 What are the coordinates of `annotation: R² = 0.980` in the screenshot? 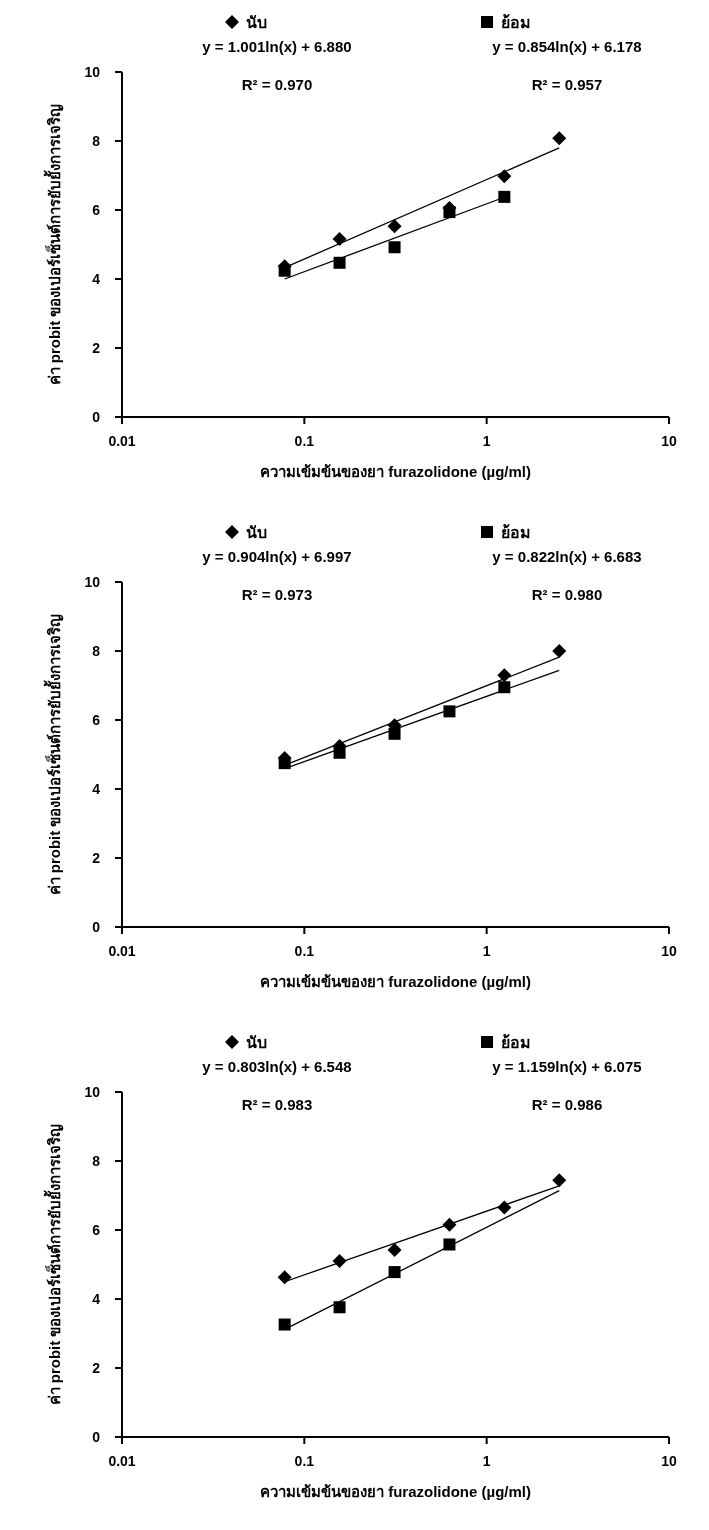 It's located at (567, 594).